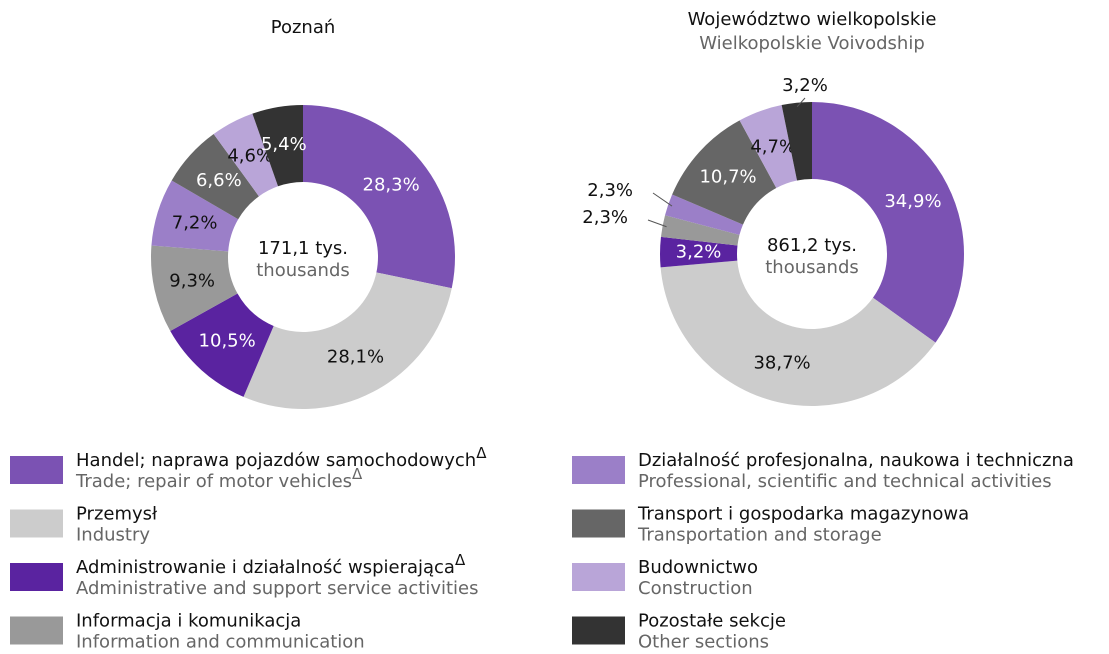 This screenshot has height=654, width=1109. Describe the element at coordinates (391, 184) in the screenshot. I see `value-label: 28,3%` at that location.